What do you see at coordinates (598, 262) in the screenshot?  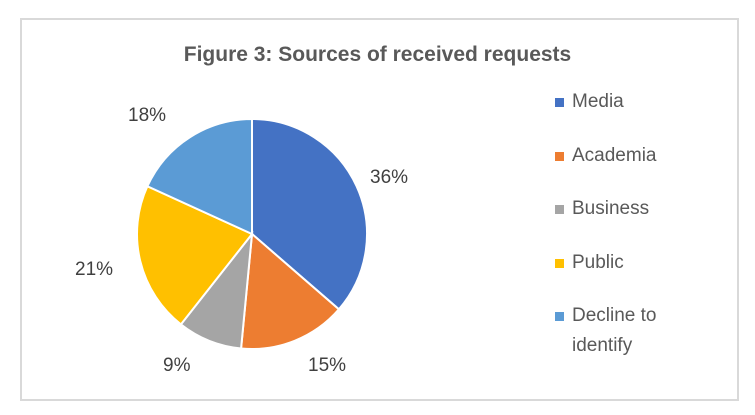 I see `legend-label: Public` at bounding box center [598, 262].